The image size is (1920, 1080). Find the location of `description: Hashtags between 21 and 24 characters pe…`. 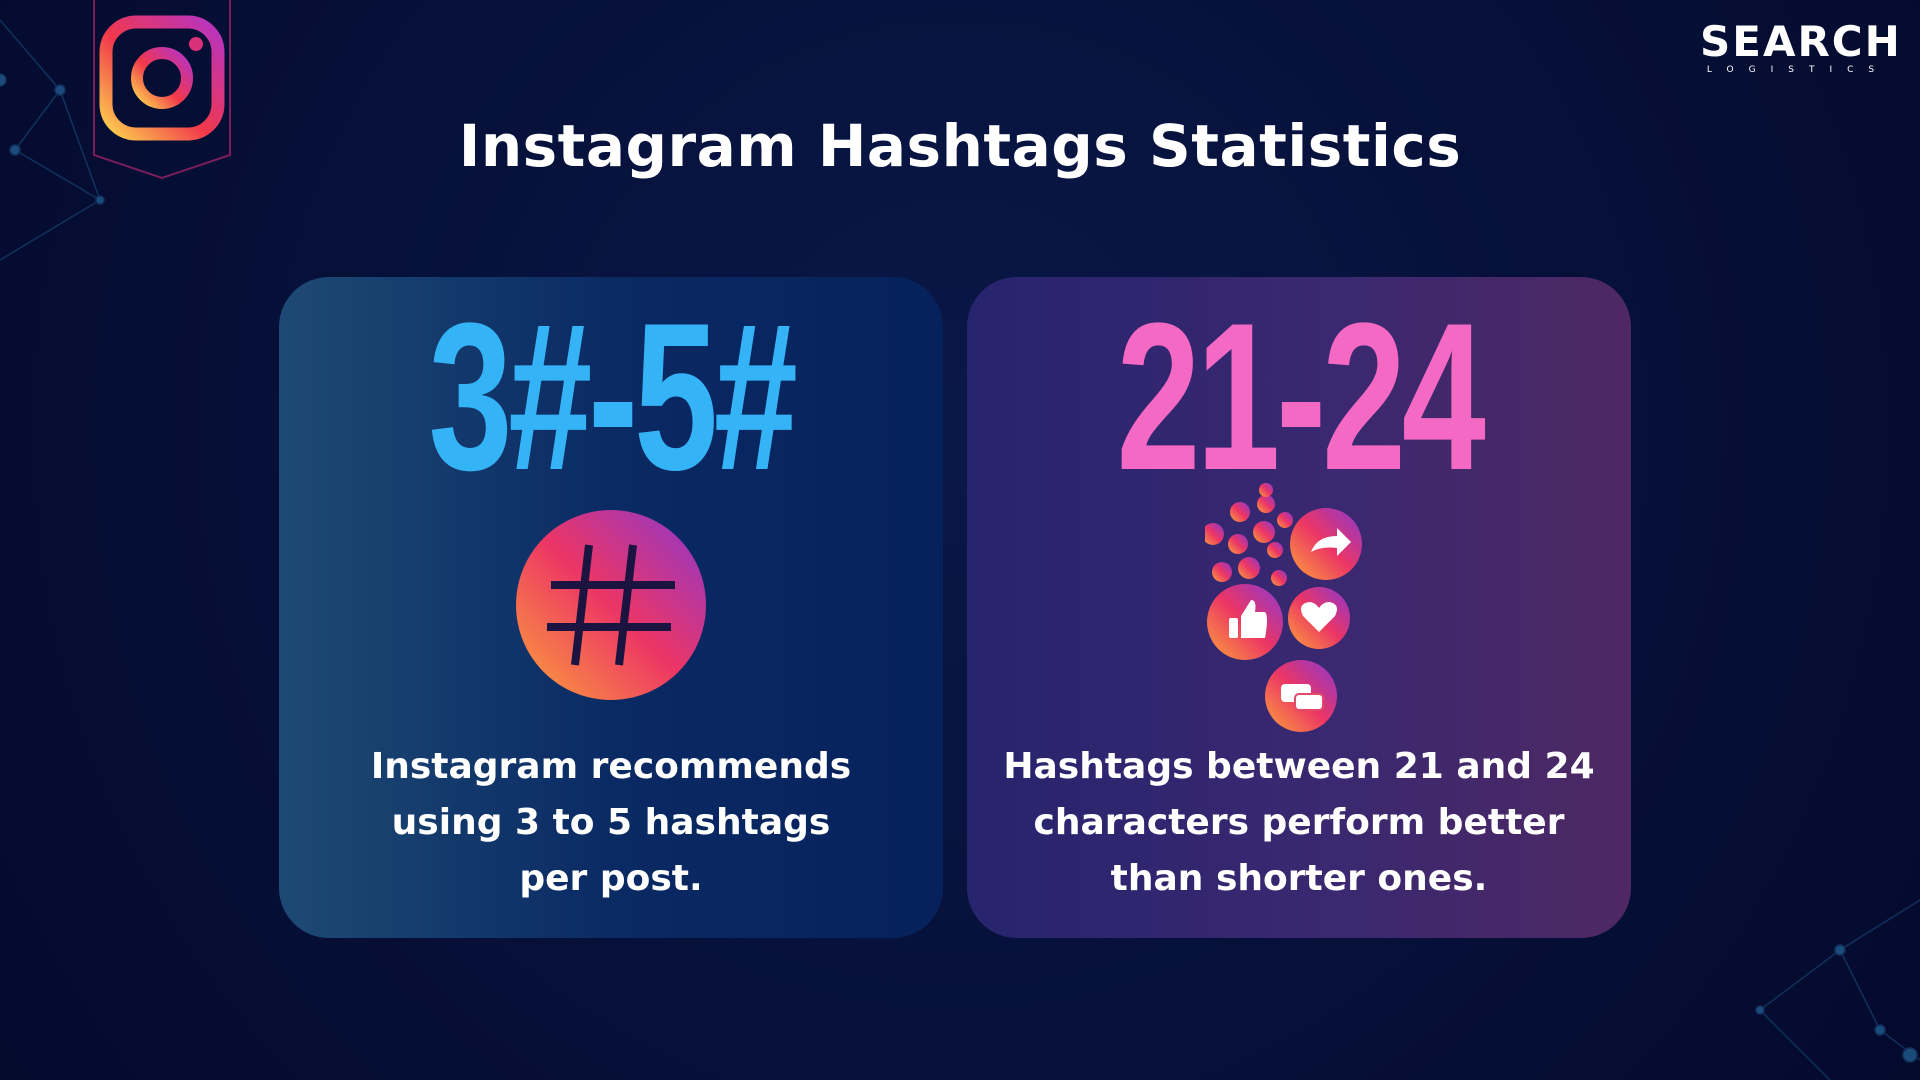

description: Hashtags between 21 and 24 characters pe… is located at coordinates (1299, 823).